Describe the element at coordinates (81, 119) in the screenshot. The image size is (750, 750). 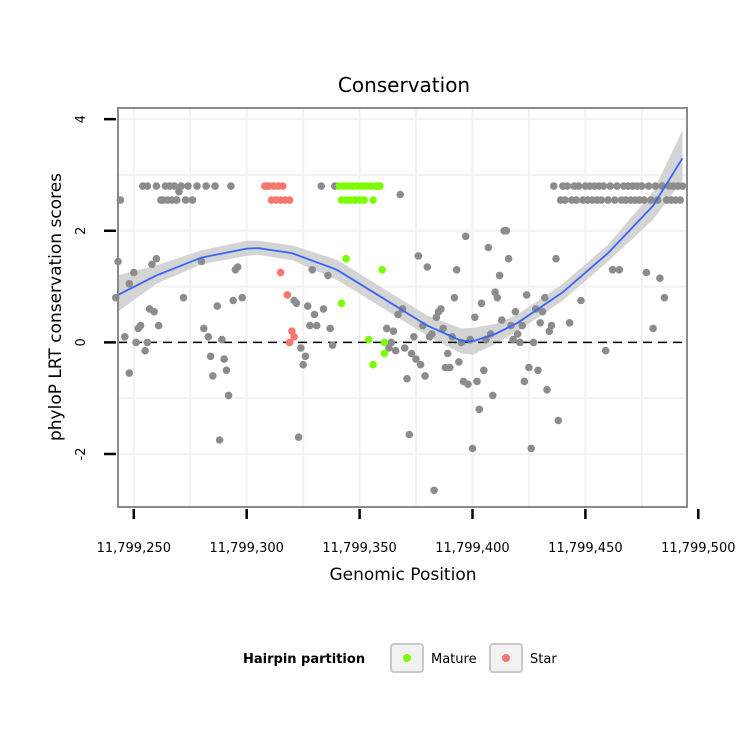
I see `y-tick-label: 4` at that location.